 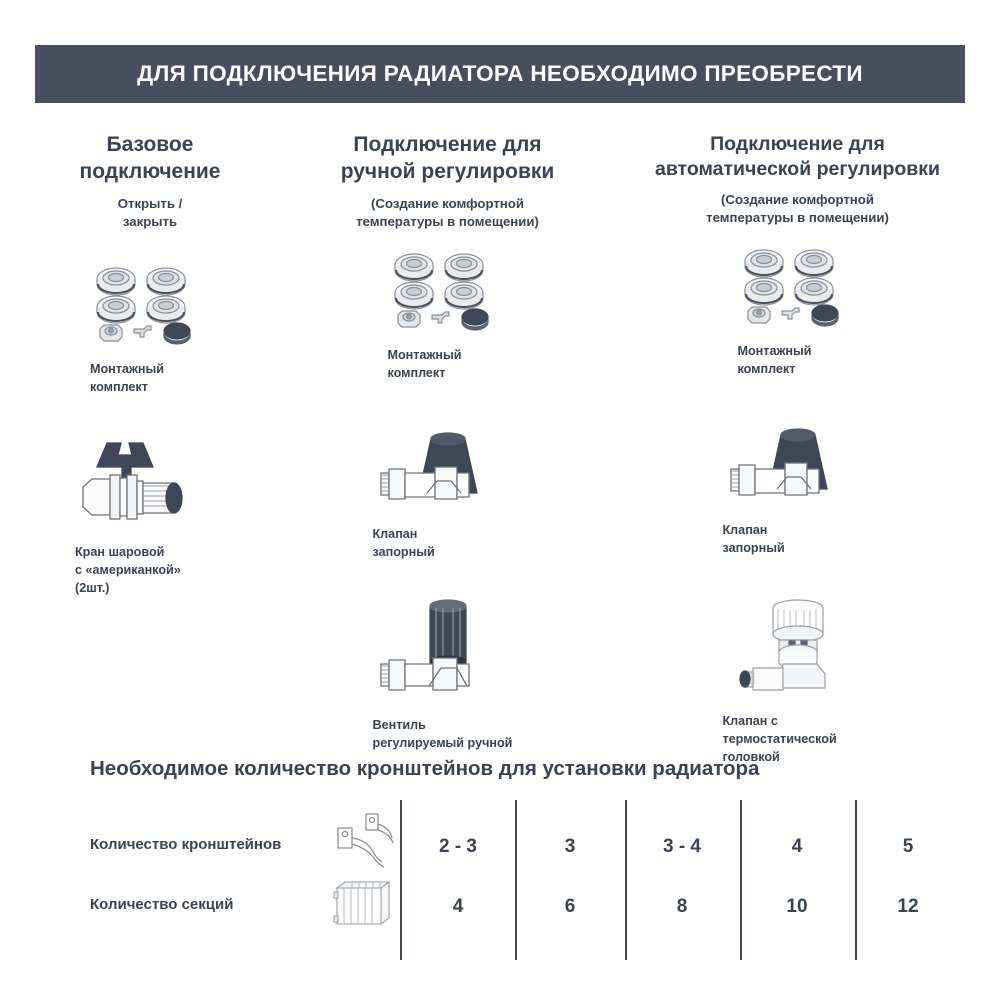 I want to click on table-cell: 10, so click(x=797, y=906).